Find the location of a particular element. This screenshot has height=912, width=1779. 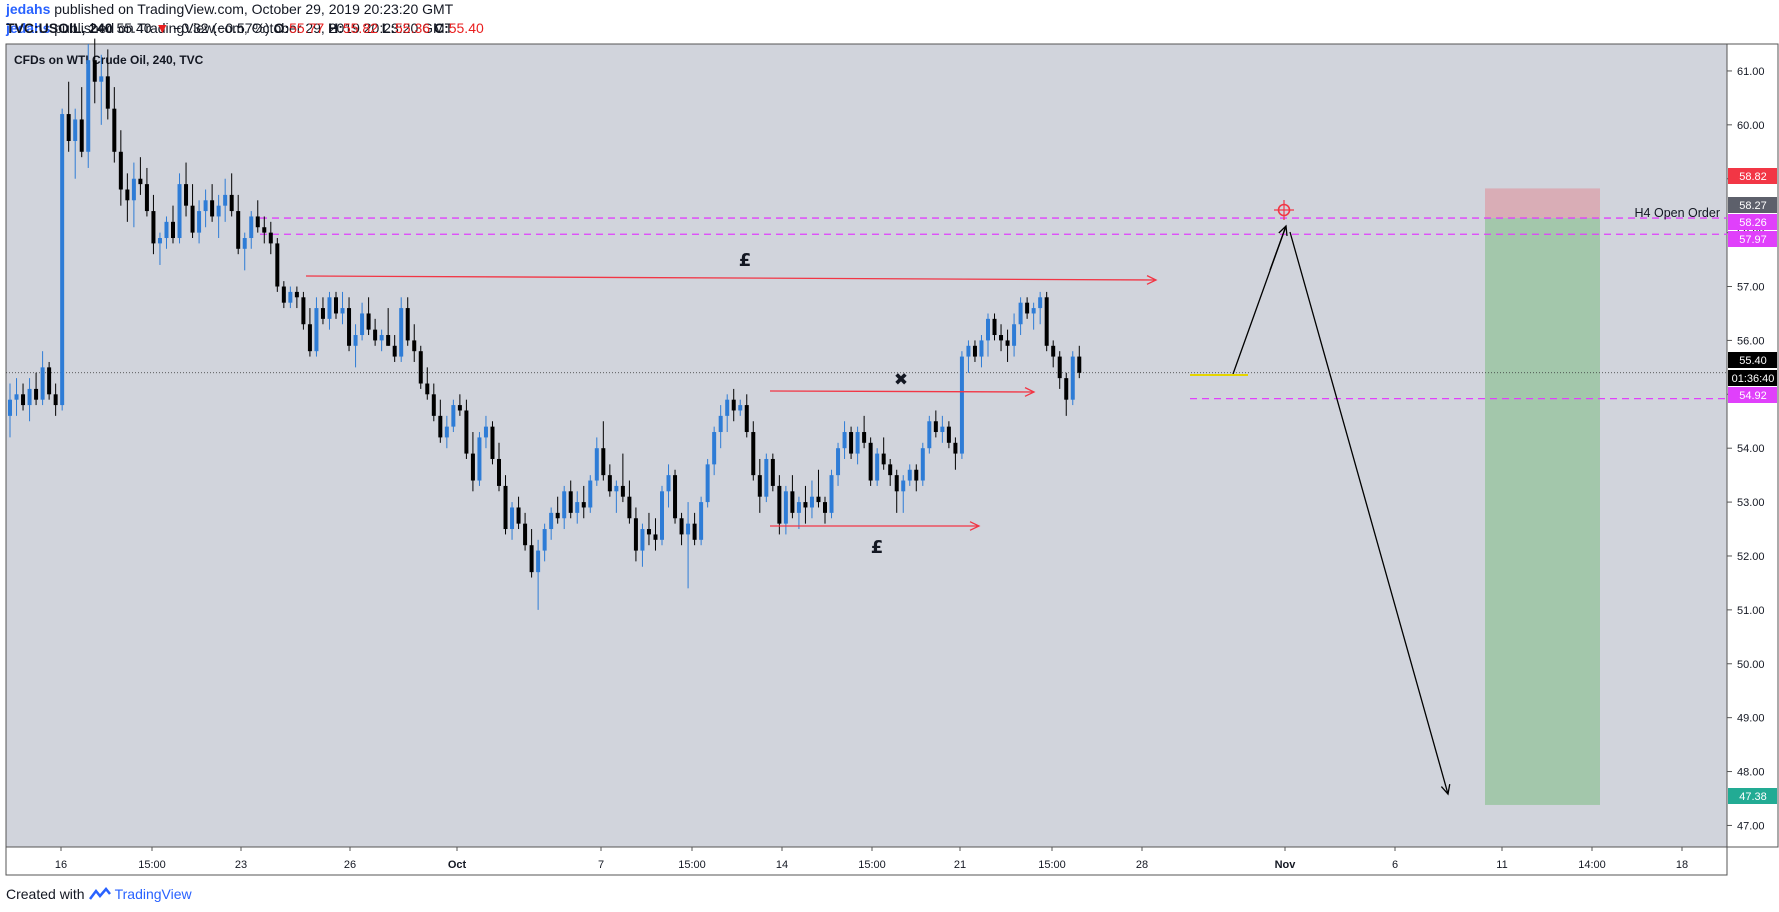

tradingview-link: TradingView is located at coordinates (153, 894).